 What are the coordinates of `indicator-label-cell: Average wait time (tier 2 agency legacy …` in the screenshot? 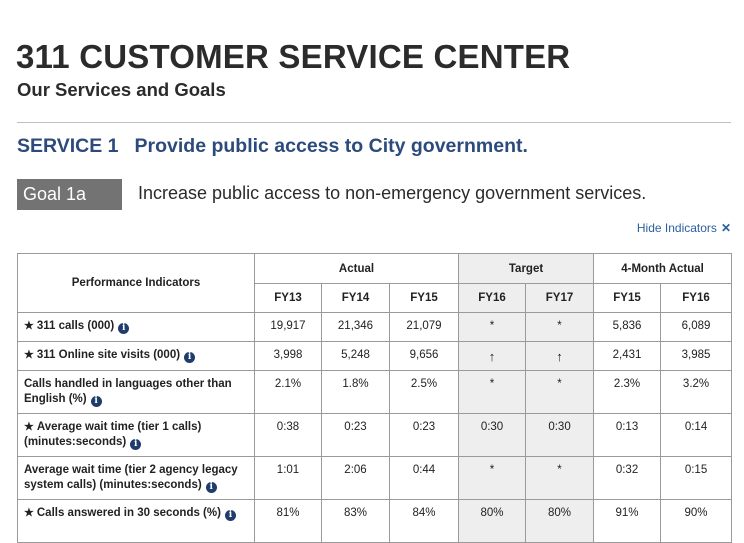 It's located at (136, 478).